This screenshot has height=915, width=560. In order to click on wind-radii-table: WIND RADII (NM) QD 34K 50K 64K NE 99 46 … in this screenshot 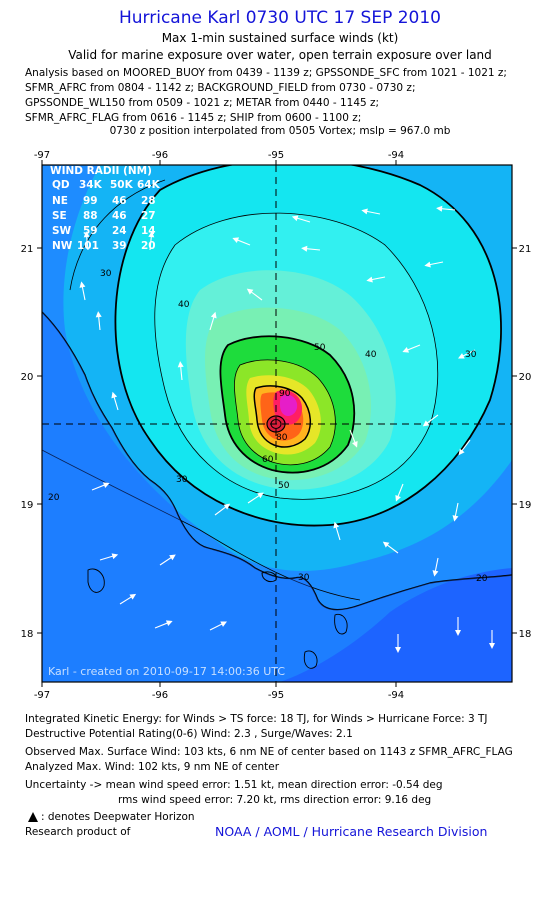, I will do `click(105, 208)`.